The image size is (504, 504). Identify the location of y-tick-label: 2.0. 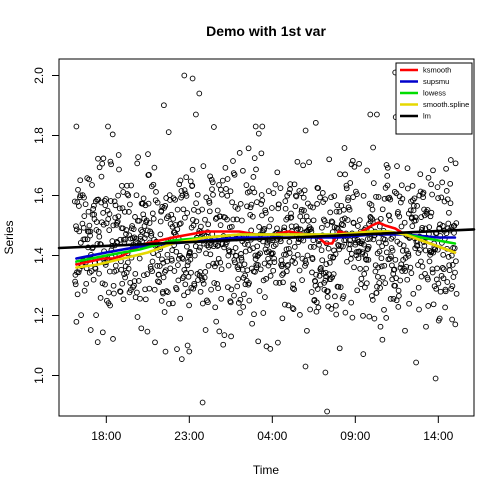
(39, 75).